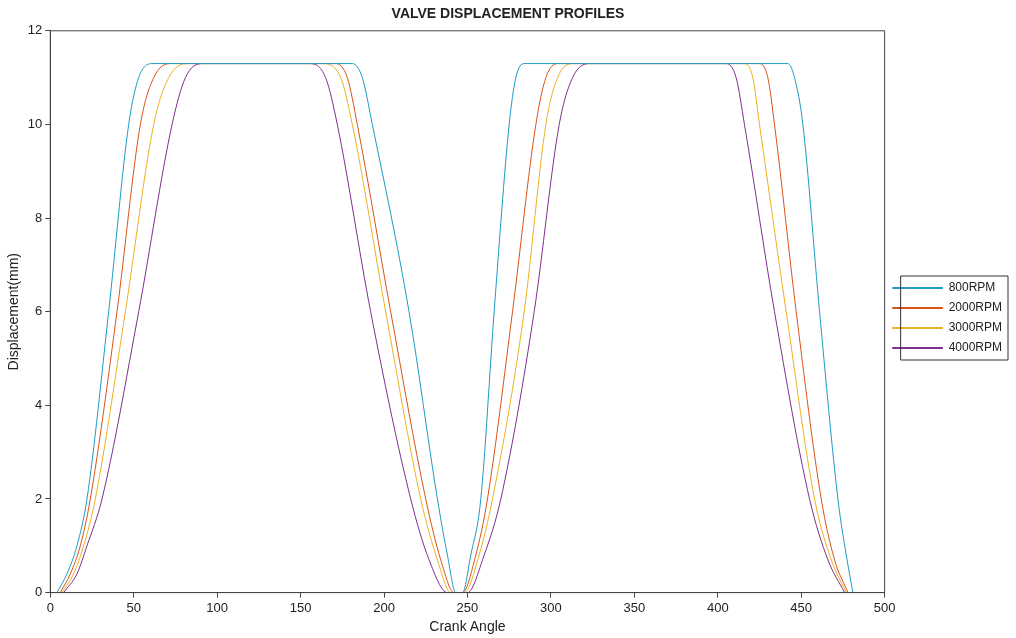 Image resolution: width=1016 pixels, height=638 pixels. What do you see at coordinates (717, 607) in the screenshot?
I see `x-tick-label: 400` at bounding box center [717, 607].